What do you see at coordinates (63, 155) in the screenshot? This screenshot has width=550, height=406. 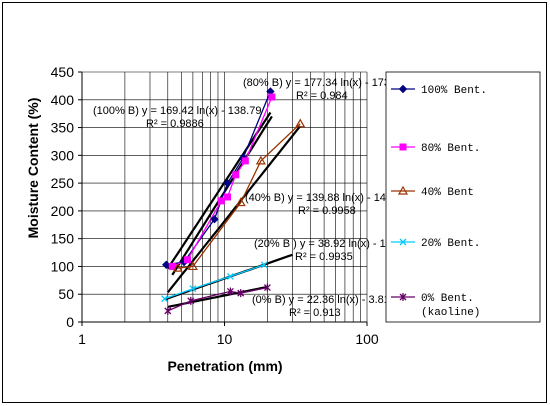 I see `y-tick-label: 300` at bounding box center [63, 155].